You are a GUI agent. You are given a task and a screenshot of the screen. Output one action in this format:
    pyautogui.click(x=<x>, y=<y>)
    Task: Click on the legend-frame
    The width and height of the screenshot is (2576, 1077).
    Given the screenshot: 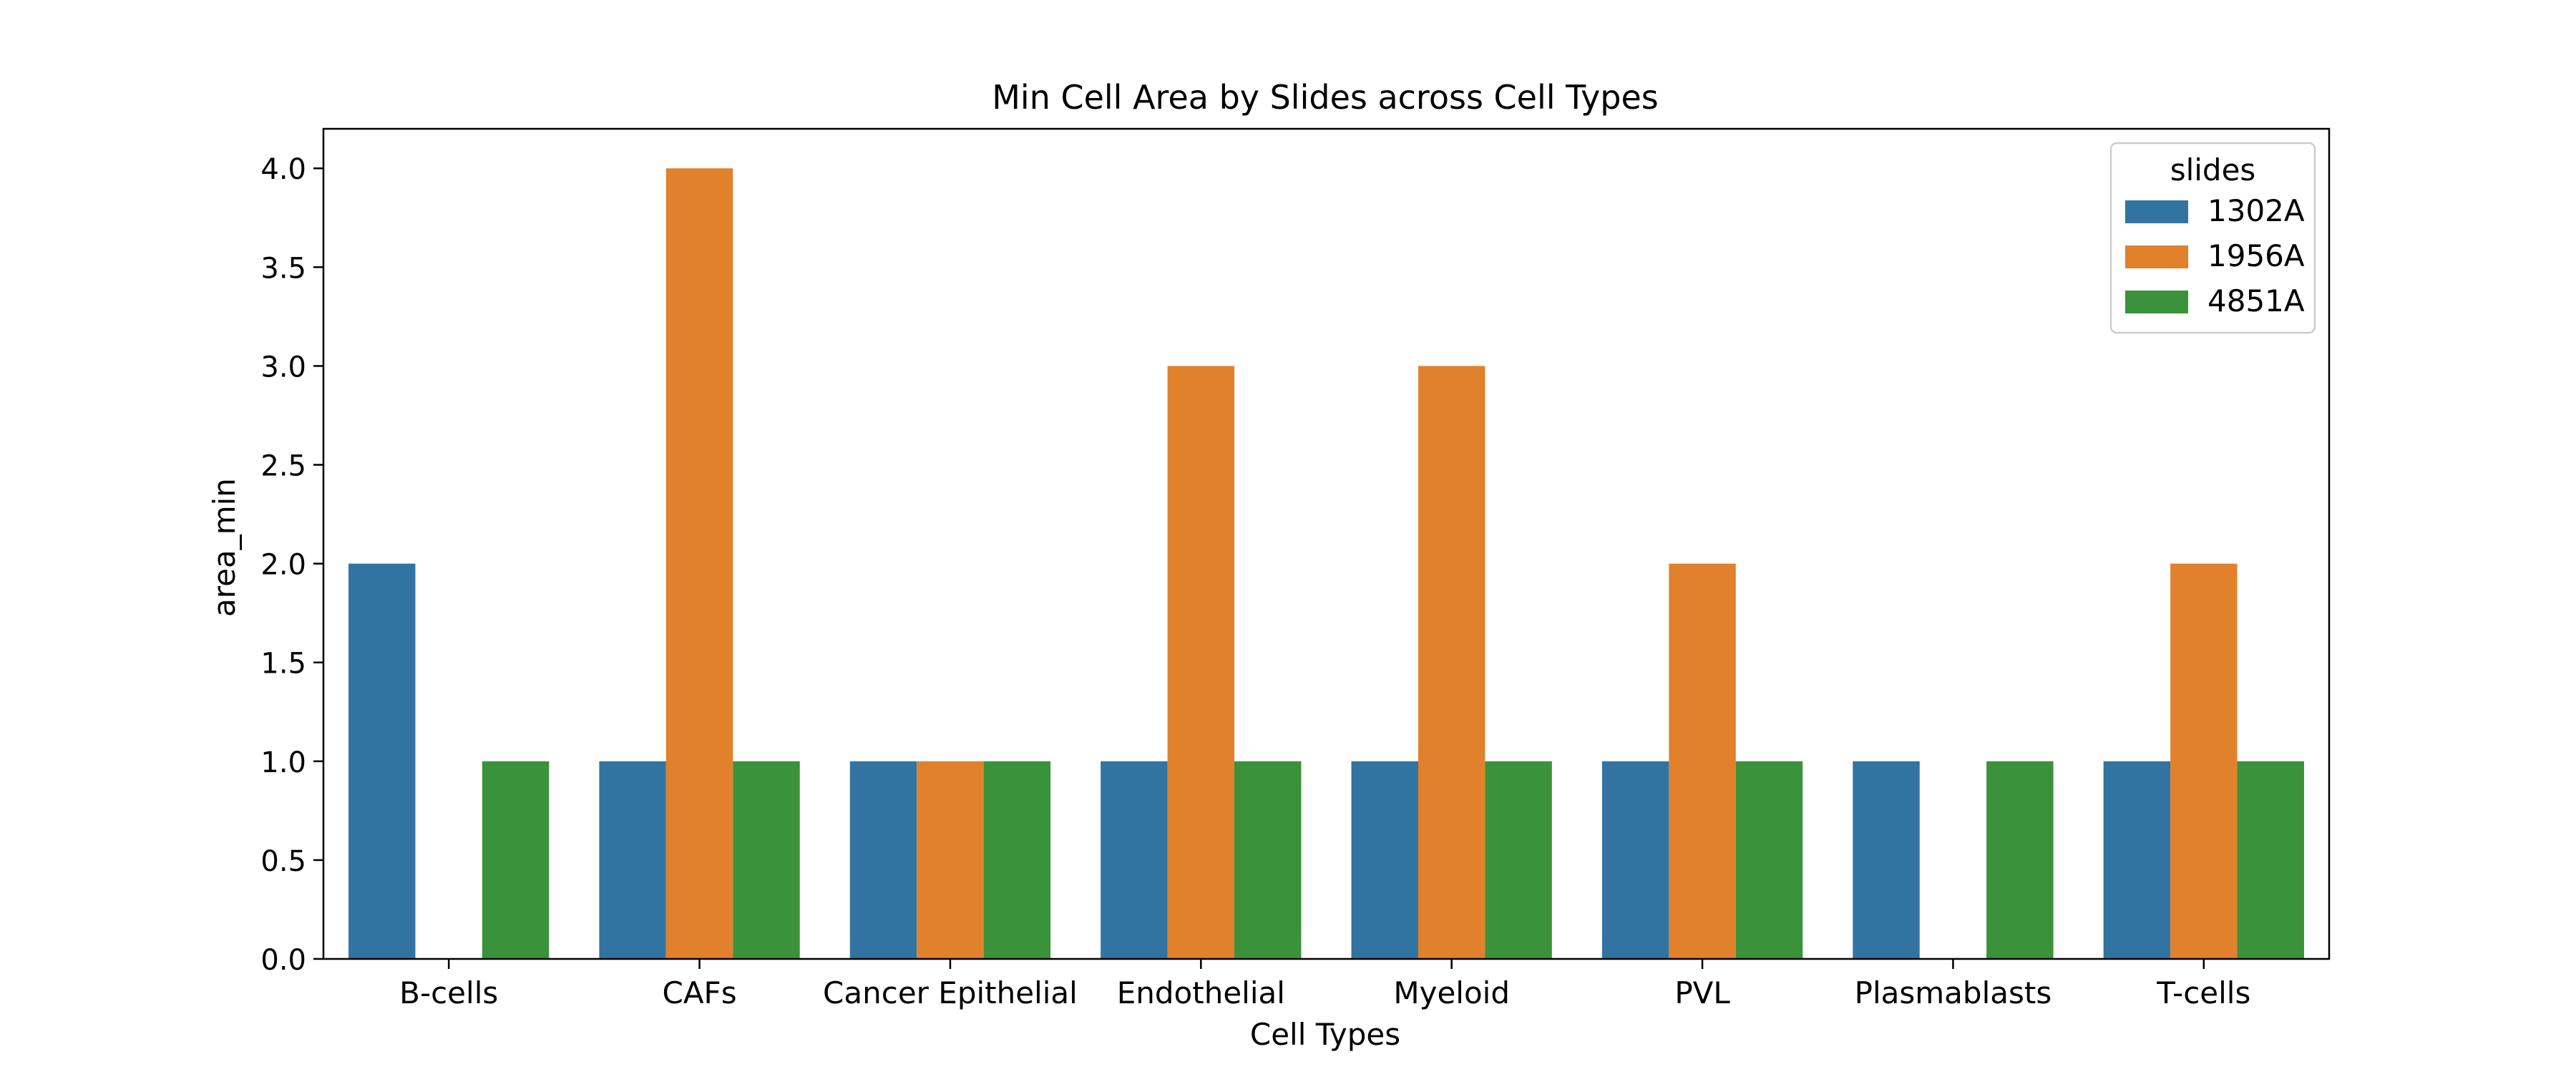 What is the action you would take?
    pyautogui.click(x=2212, y=238)
    